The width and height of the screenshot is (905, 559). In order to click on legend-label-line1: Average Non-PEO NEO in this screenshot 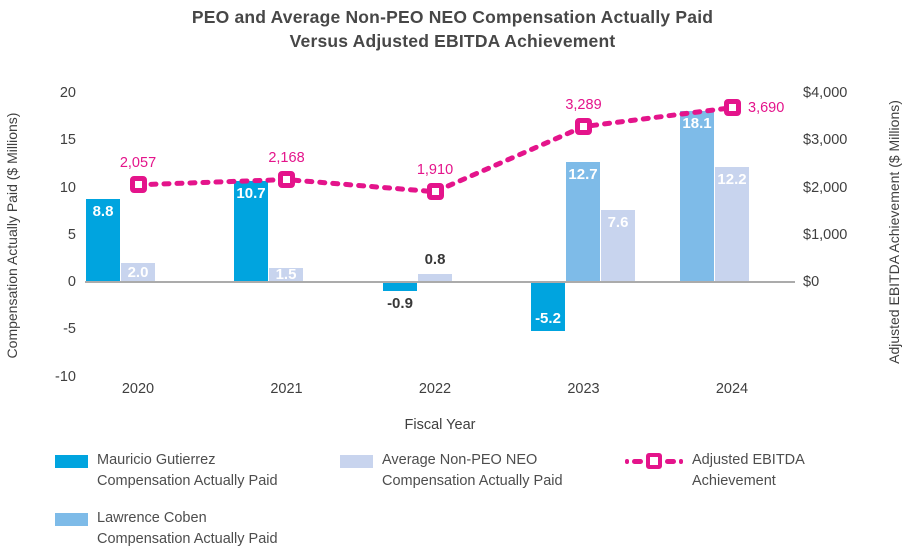, I will do `click(460, 460)`.